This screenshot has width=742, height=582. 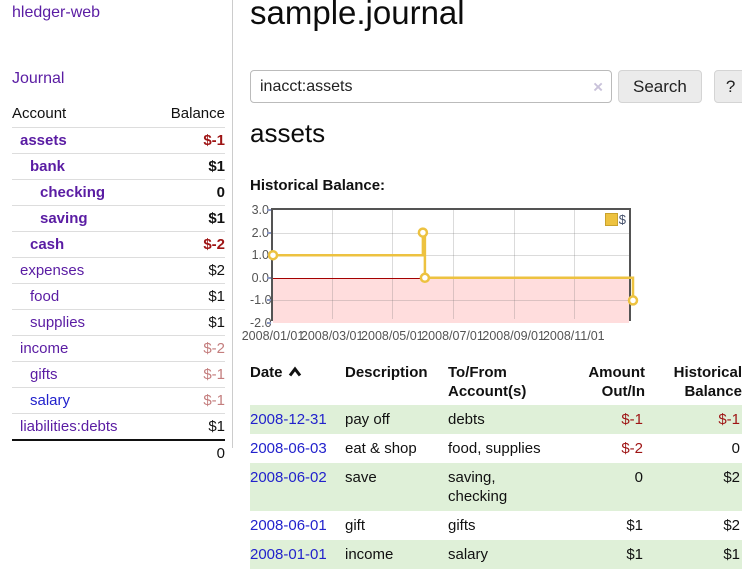 I want to click on sidebar-account-salary: salary, so click(x=50, y=400).